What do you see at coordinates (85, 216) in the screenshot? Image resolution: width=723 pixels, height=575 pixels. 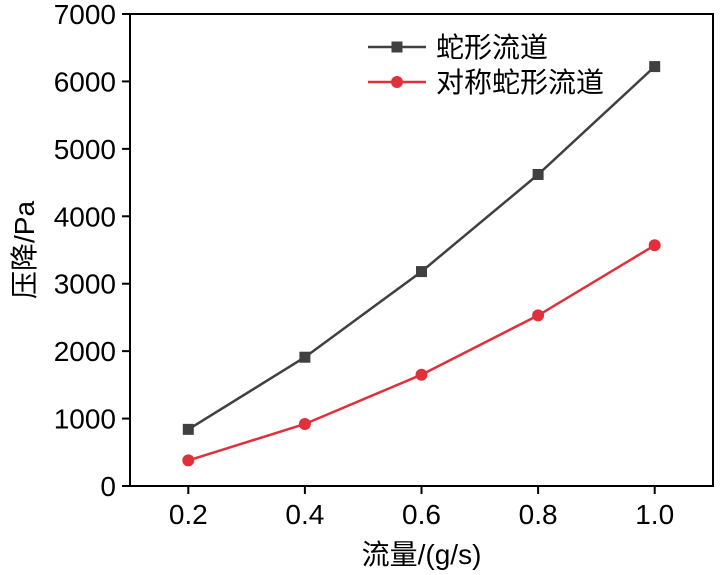 I see `y-tick-label: 4000` at bounding box center [85, 216].